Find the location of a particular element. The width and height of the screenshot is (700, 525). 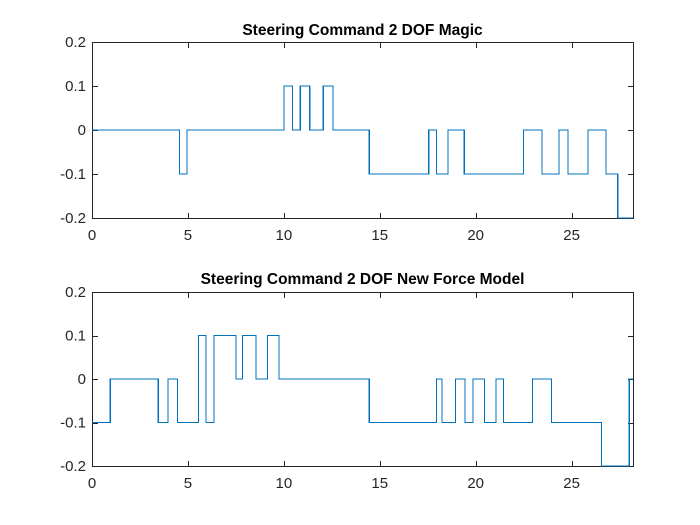

chart-title: Steering Command 2 DOF New Force Model is located at coordinates (363, 279).